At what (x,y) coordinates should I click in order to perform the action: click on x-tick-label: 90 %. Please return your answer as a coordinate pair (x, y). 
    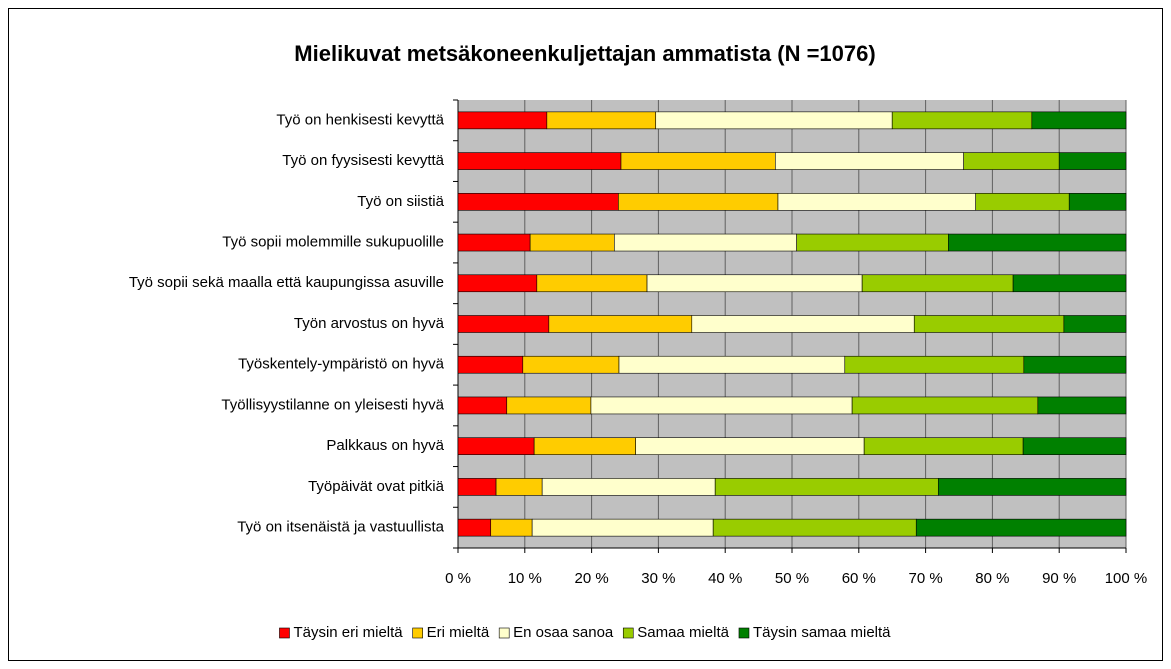
    Looking at the image, I should click on (1059, 578).